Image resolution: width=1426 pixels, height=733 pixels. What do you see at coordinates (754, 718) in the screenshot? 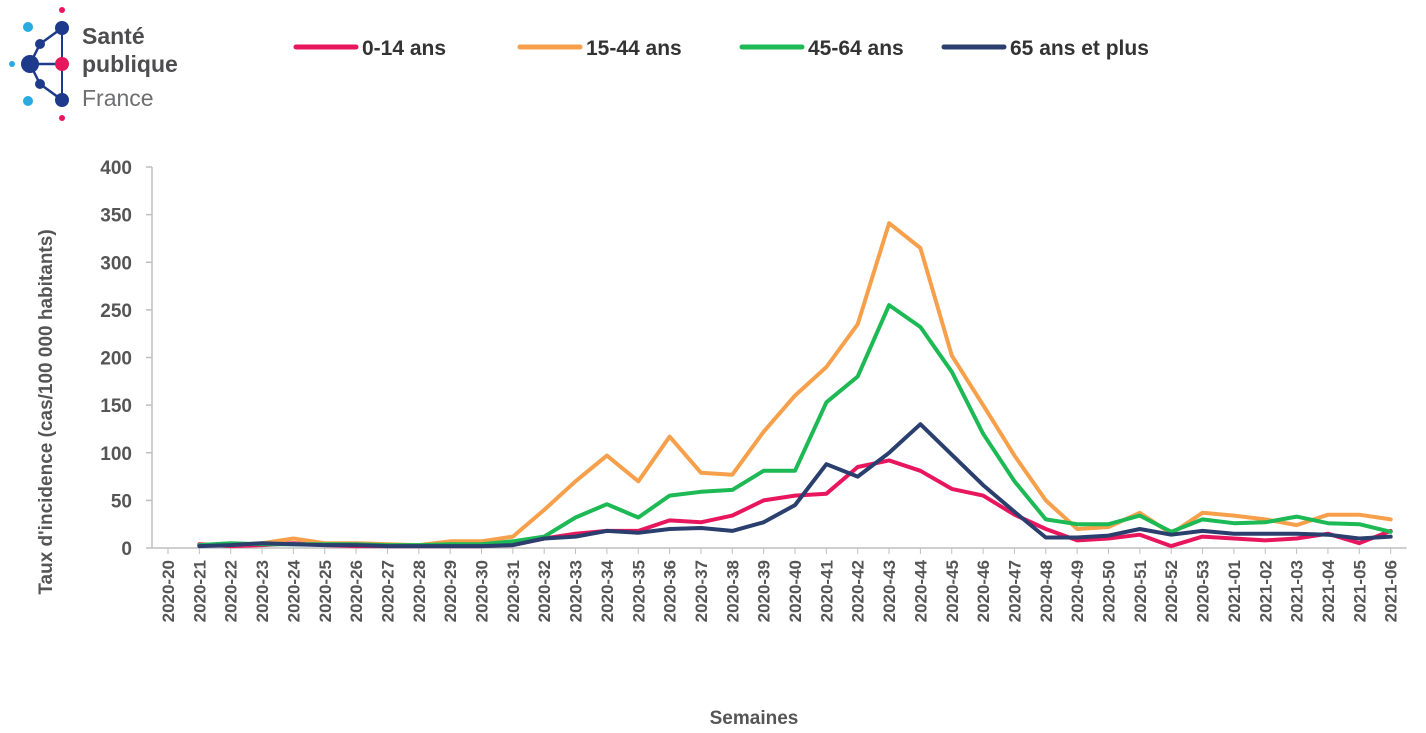
I see `x-axis-title: Semaines` at bounding box center [754, 718].